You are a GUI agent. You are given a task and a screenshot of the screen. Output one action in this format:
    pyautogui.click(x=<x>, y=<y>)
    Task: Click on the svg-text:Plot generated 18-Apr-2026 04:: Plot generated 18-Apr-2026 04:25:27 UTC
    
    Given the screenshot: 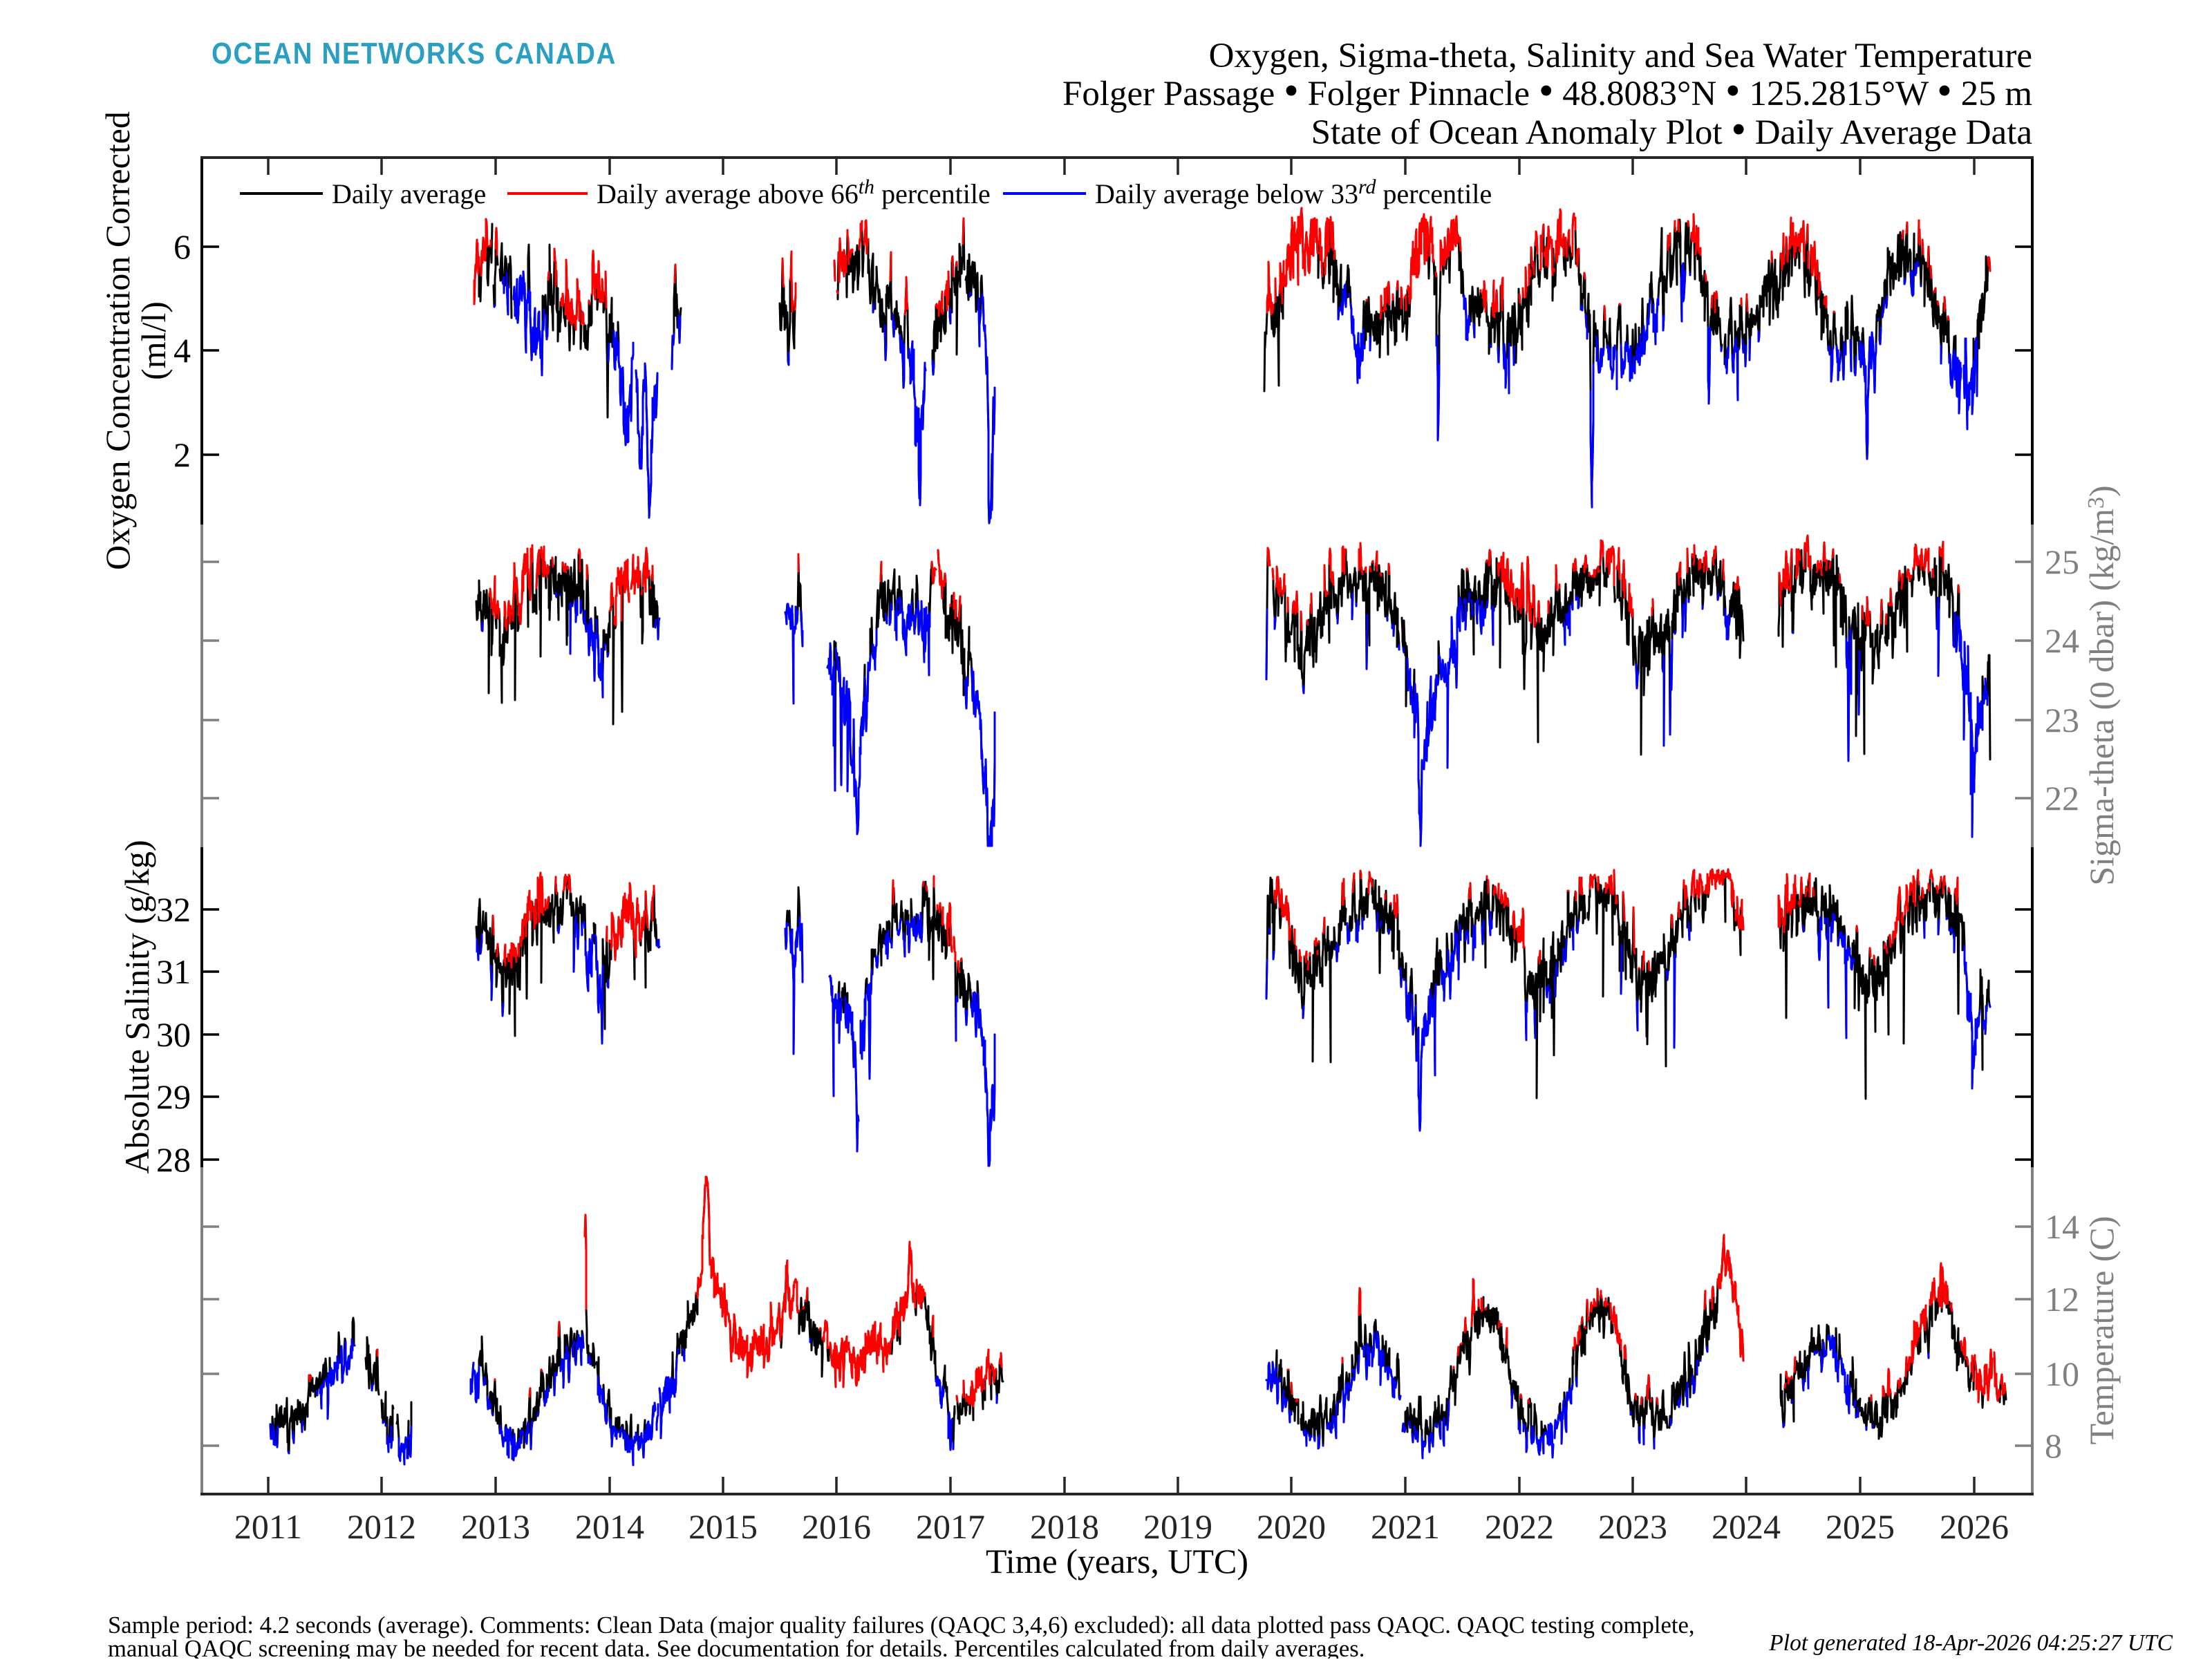 What is the action you would take?
    pyautogui.click(x=1971, y=1643)
    